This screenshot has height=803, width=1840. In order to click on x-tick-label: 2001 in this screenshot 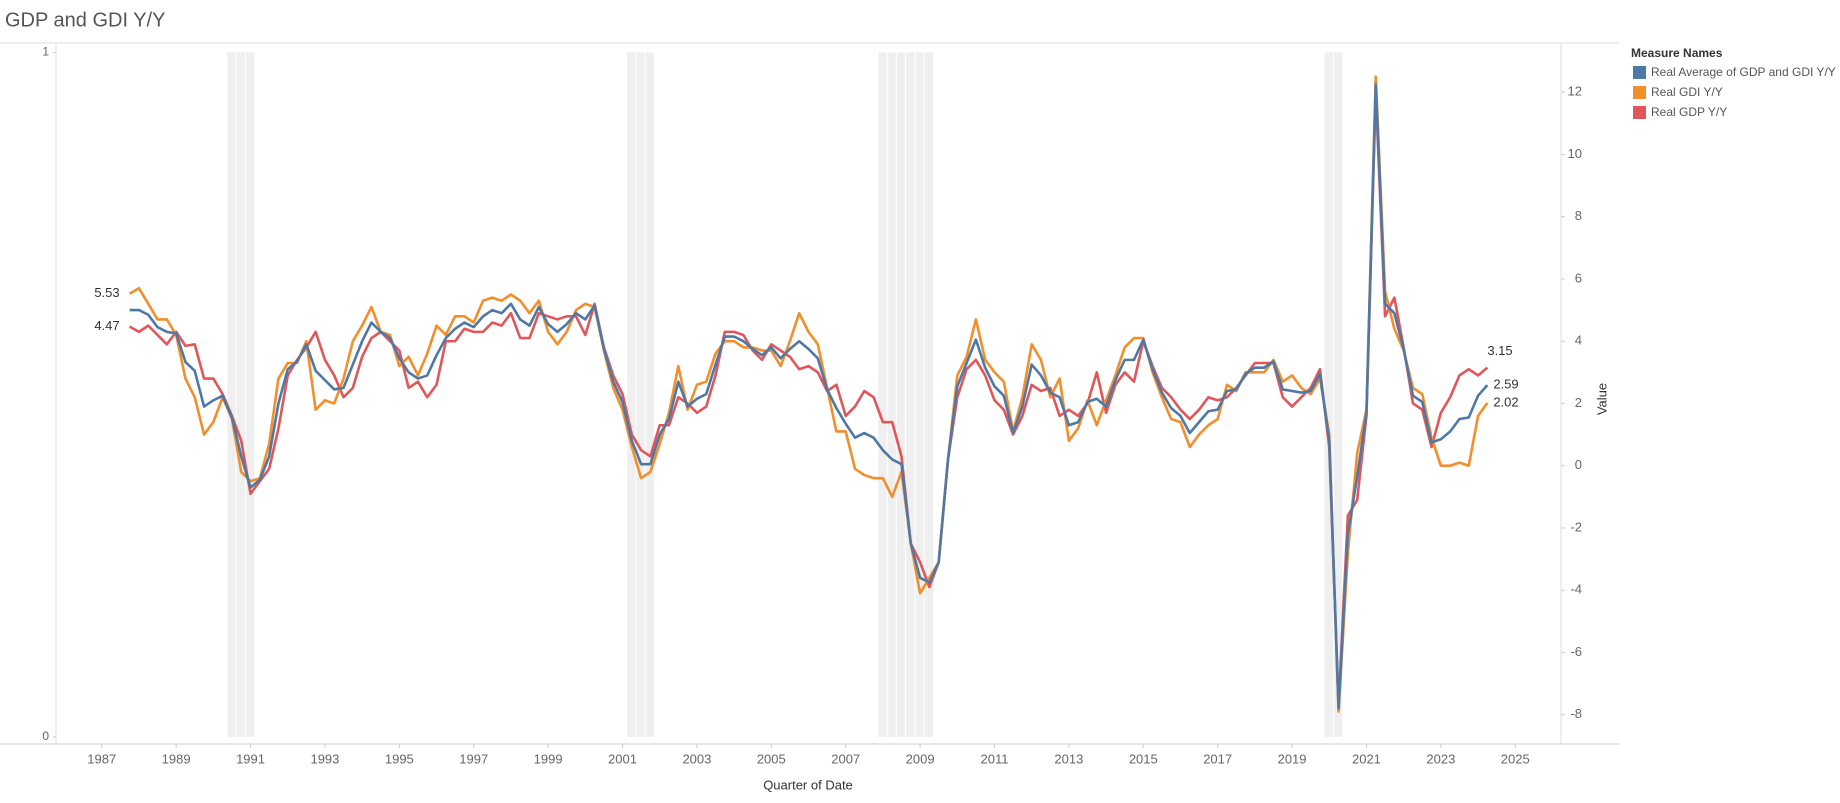, I will do `click(622, 758)`.